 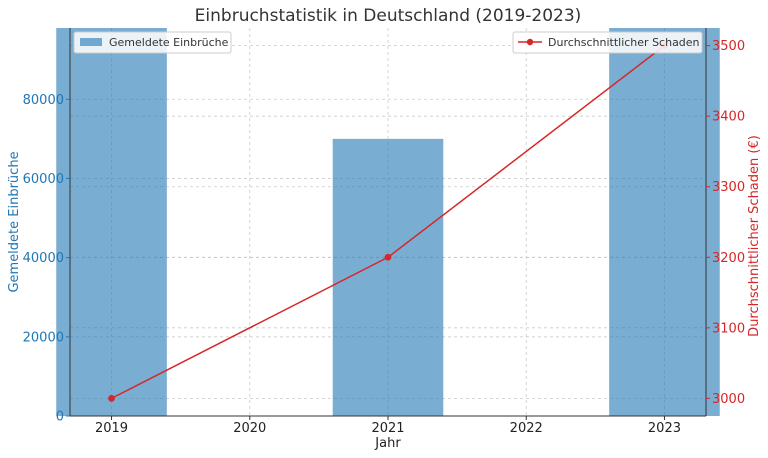 I want to click on right-tick-label: 3100, so click(x=728, y=328).